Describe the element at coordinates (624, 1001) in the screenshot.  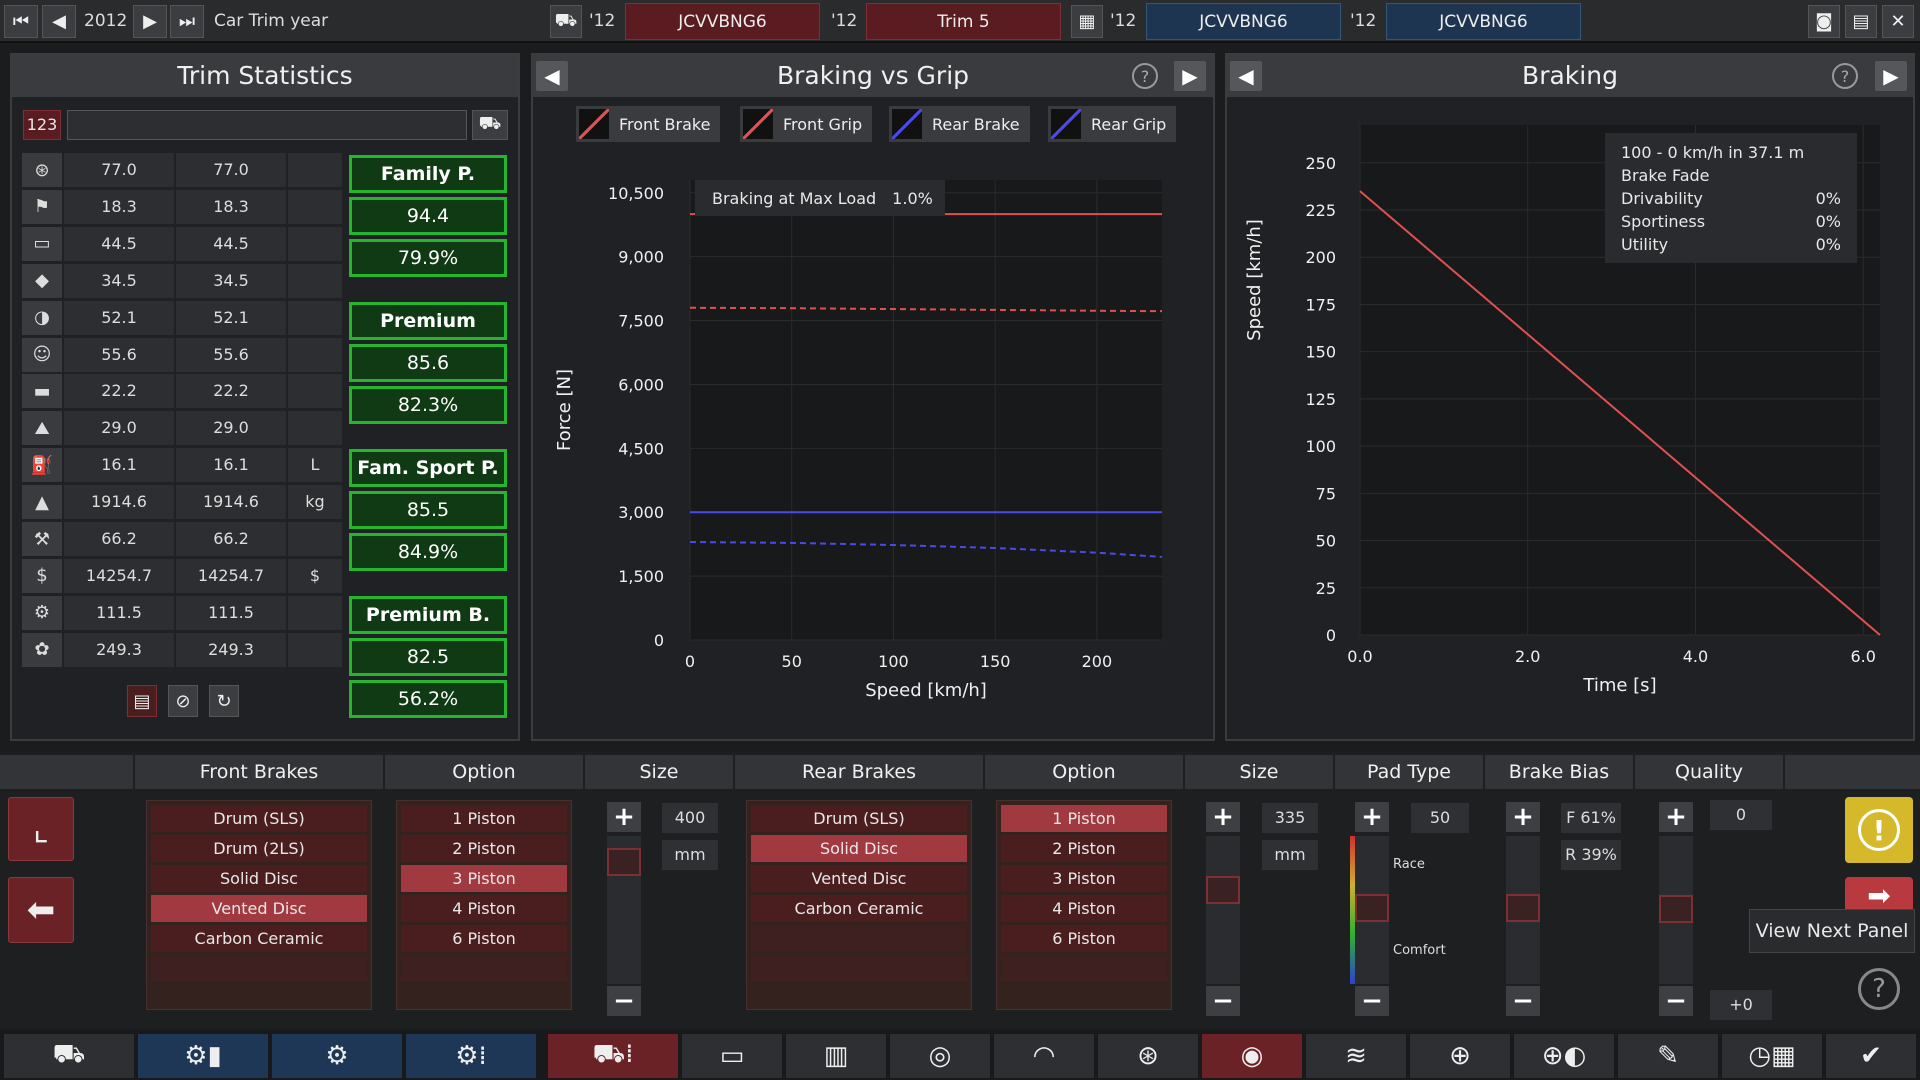
I see `front-size-minus: −` at that location.